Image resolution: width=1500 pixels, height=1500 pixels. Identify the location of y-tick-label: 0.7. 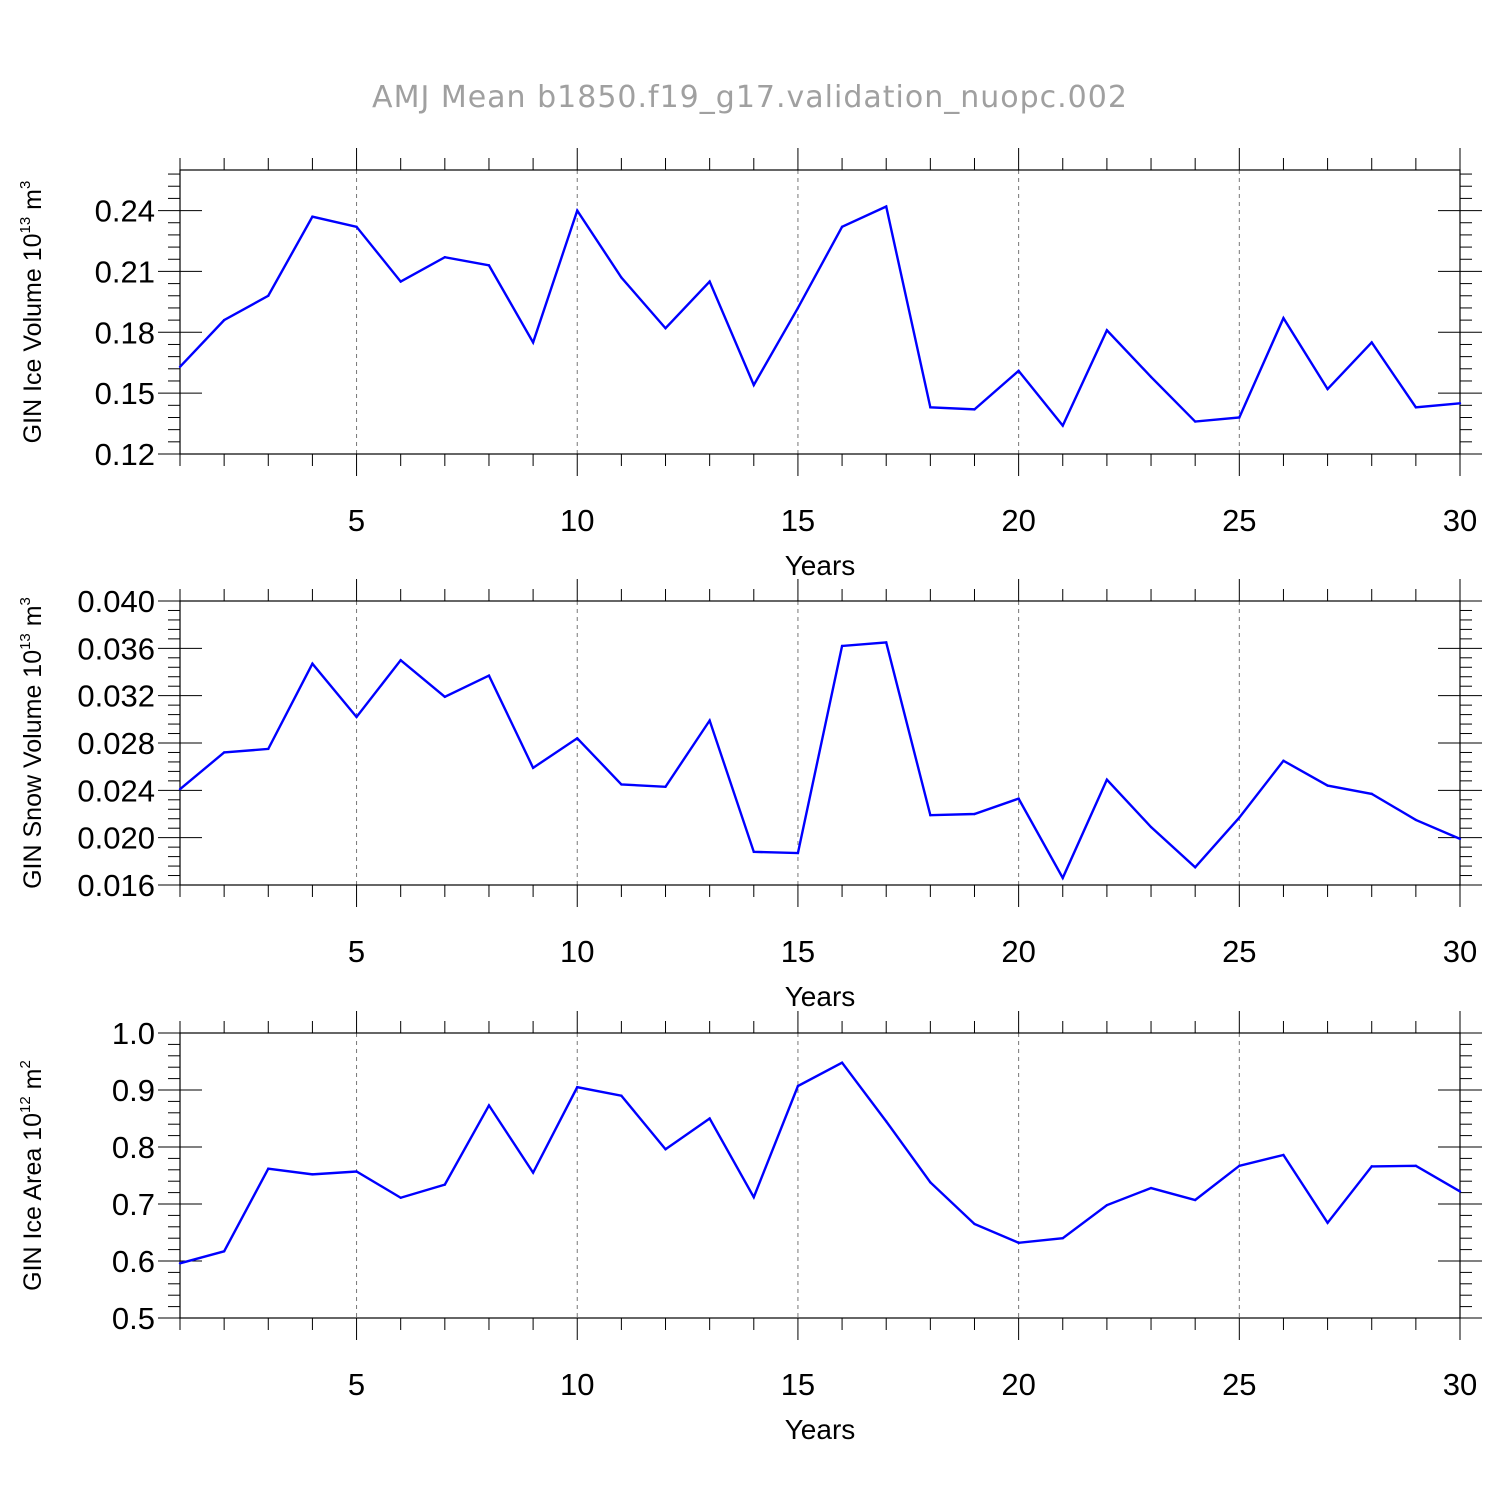
(133, 1204).